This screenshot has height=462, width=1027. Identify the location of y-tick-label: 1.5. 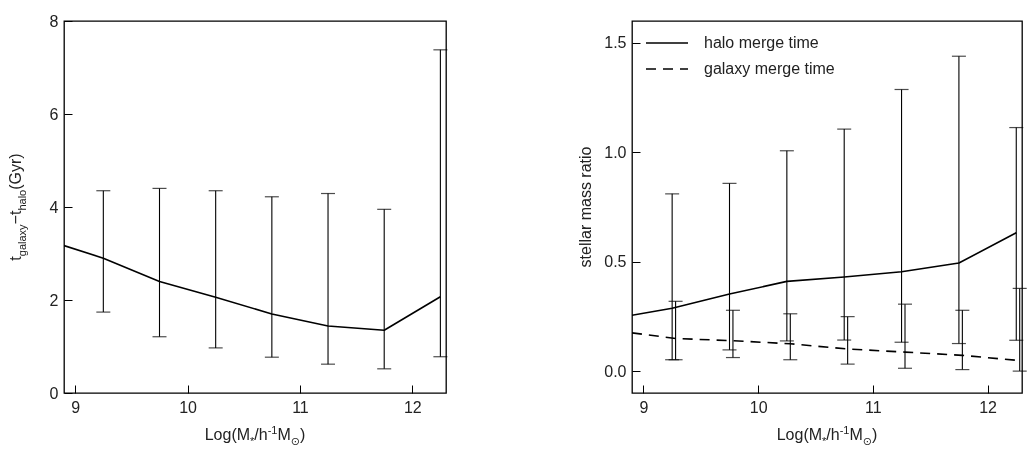
(615, 43).